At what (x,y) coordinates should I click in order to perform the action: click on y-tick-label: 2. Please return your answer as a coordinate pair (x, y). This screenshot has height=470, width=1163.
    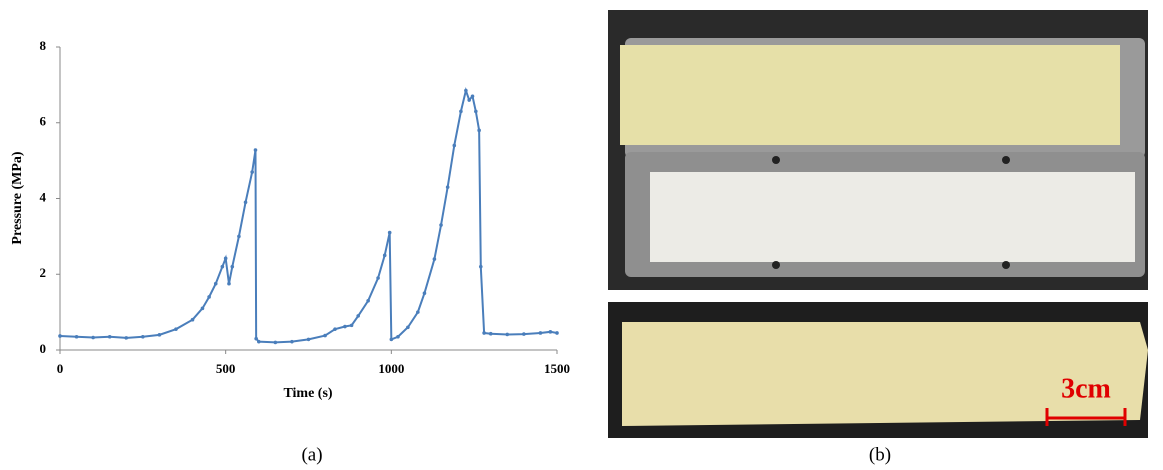
    Looking at the image, I should click on (43, 272).